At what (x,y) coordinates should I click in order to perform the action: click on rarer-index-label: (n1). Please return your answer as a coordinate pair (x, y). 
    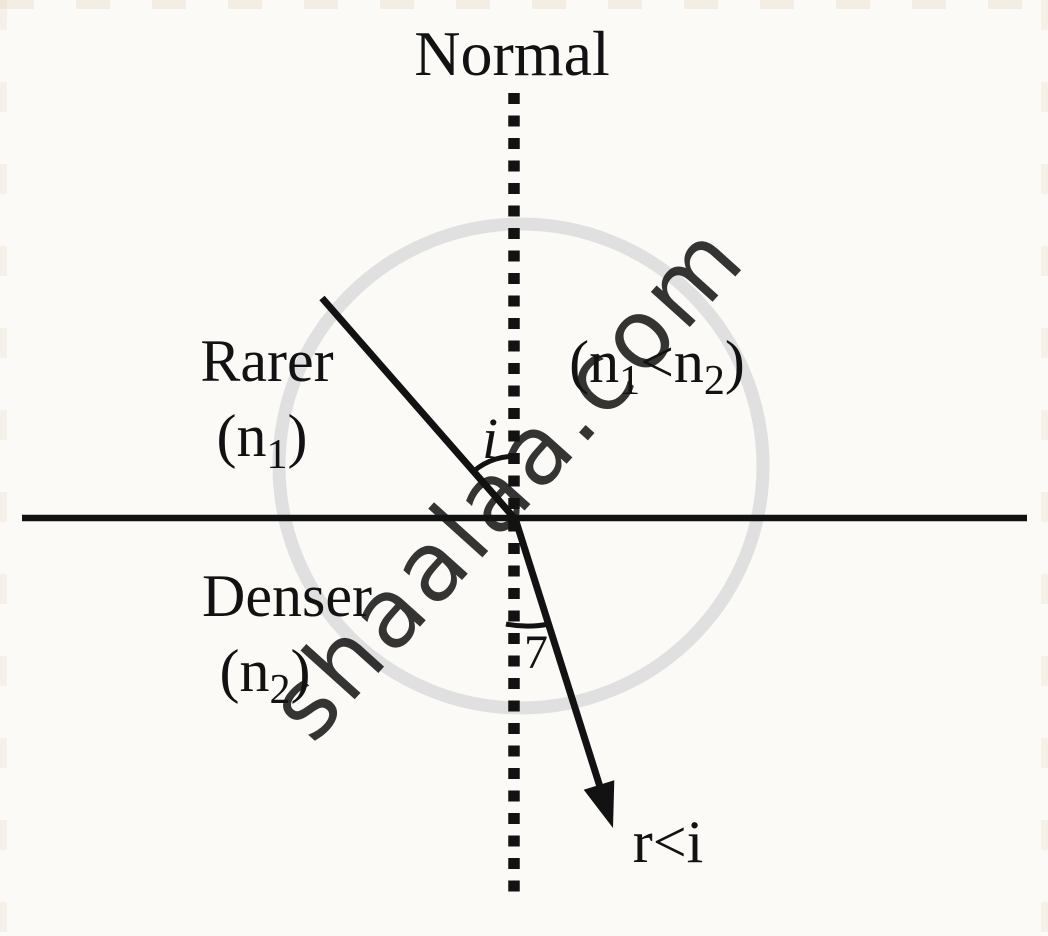
    Looking at the image, I should click on (262, 440).